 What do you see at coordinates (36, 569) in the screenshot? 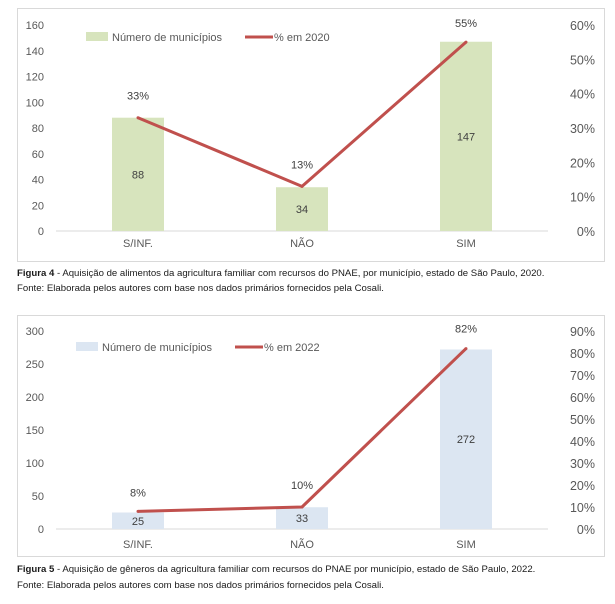
I see `figure-5-label: Figura 5` at bounding box center [36, 569].